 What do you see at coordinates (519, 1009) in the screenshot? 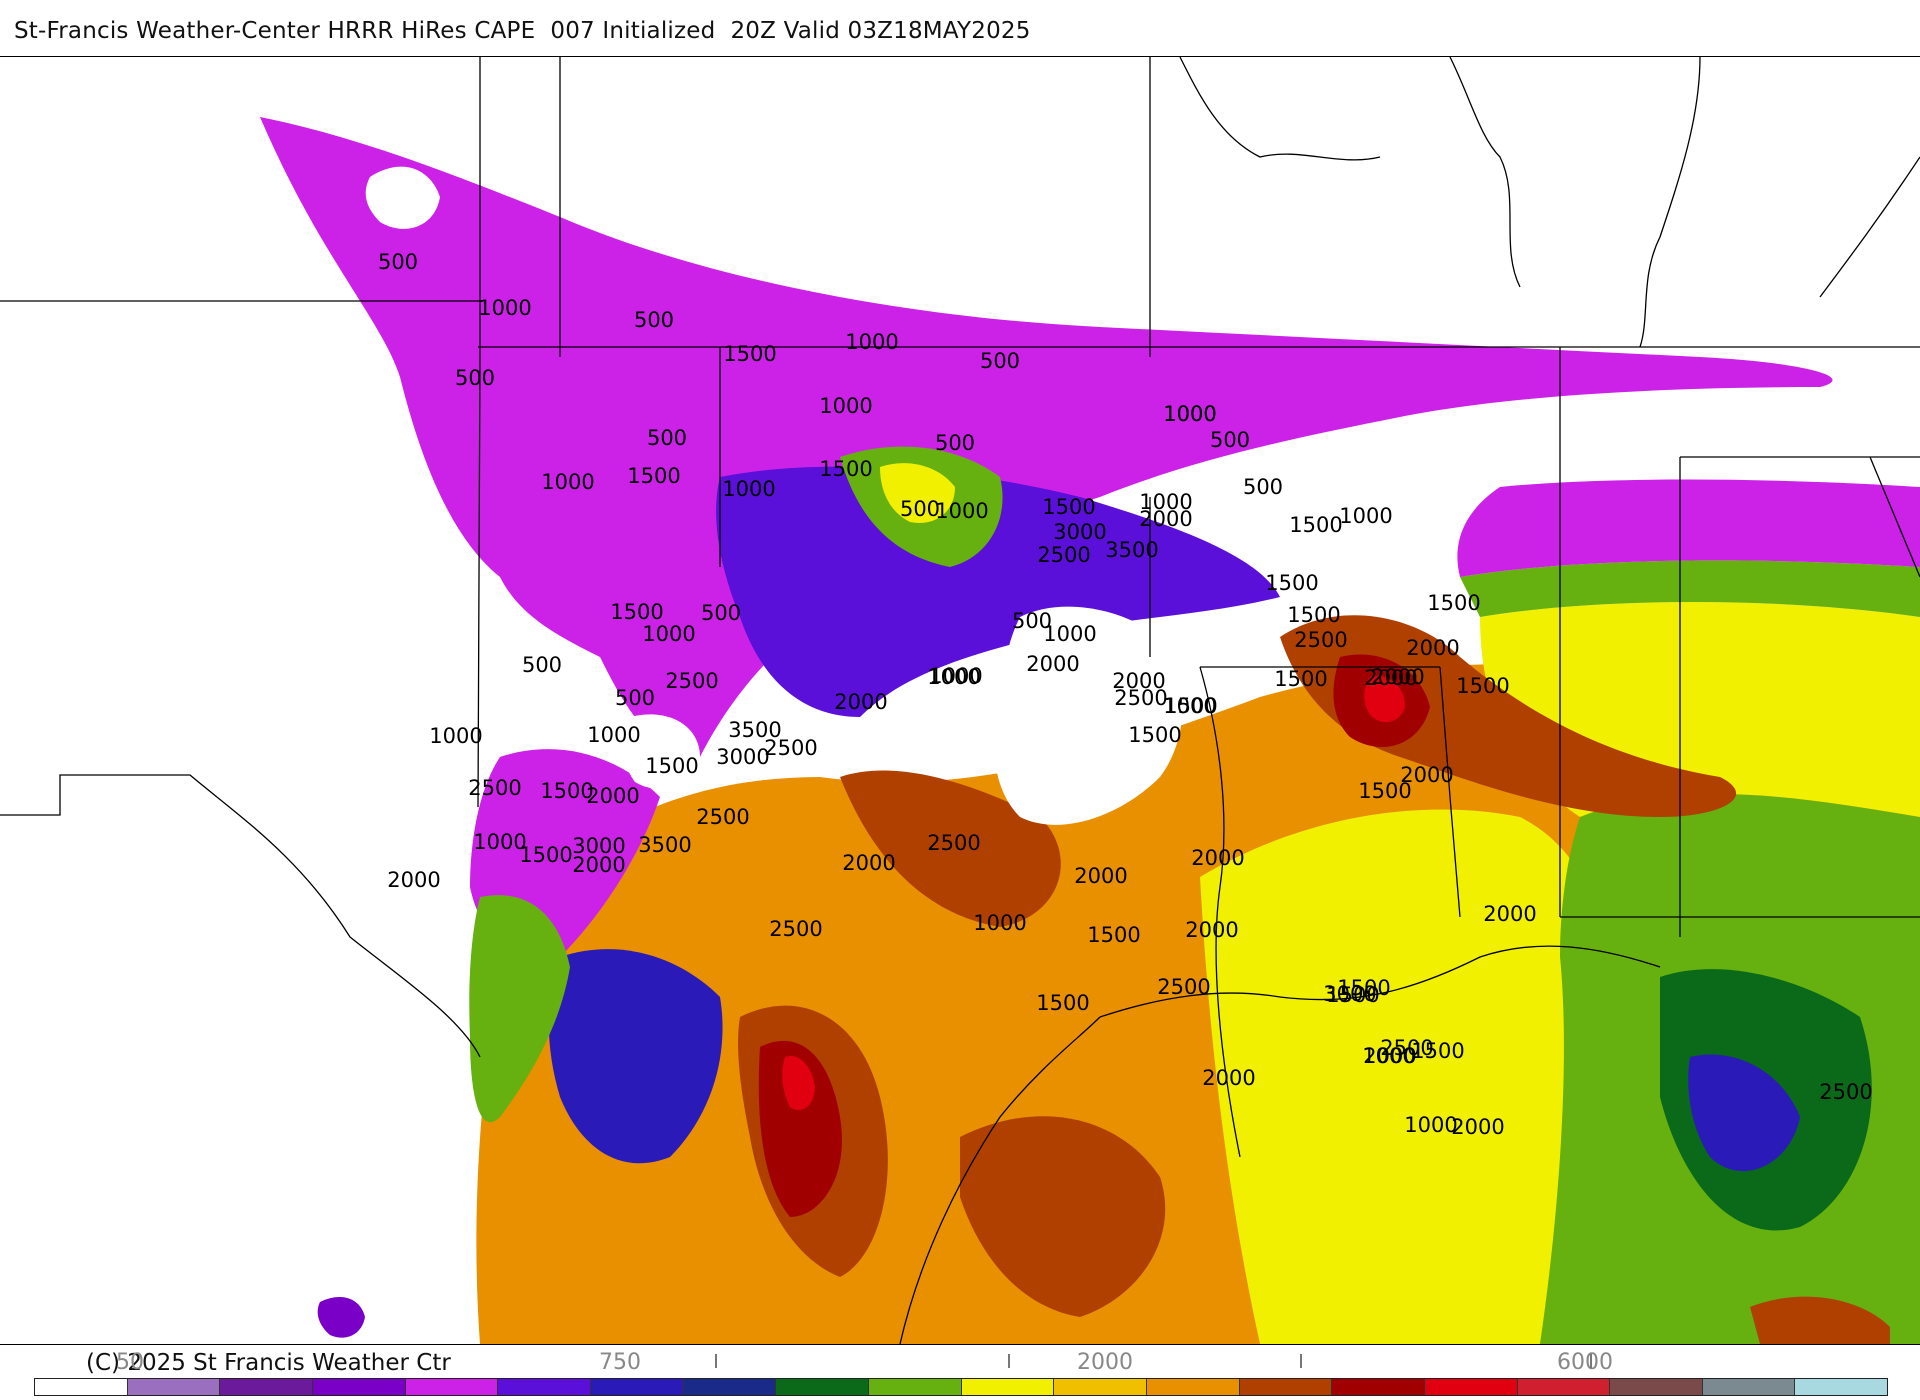
I see `cape-field-green-west` at bounding box center [519, 1009].